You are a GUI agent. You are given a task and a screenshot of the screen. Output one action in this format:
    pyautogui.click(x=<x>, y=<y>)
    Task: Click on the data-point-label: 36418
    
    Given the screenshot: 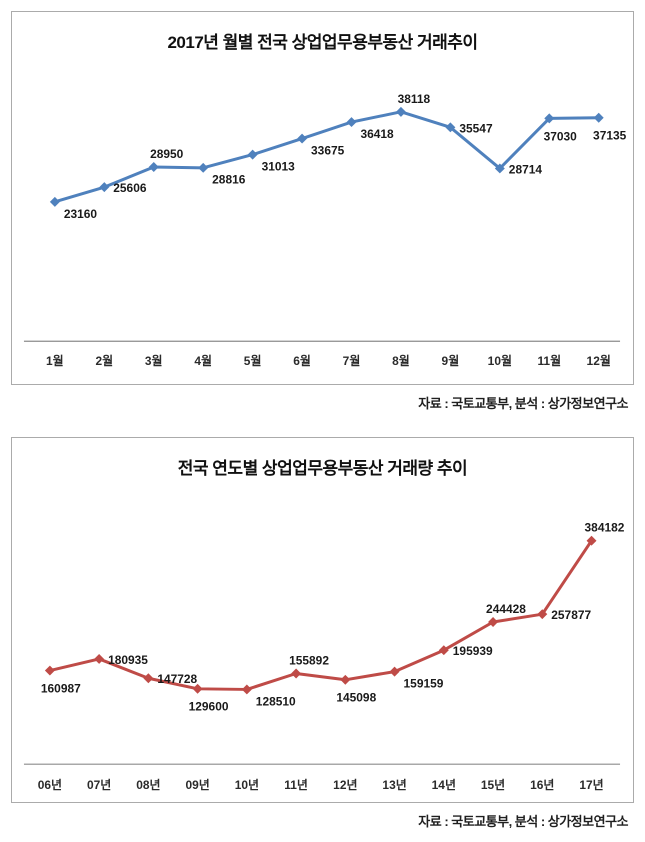 What is the action you would take?
    pyautogui.click(x=377, y=134)
    